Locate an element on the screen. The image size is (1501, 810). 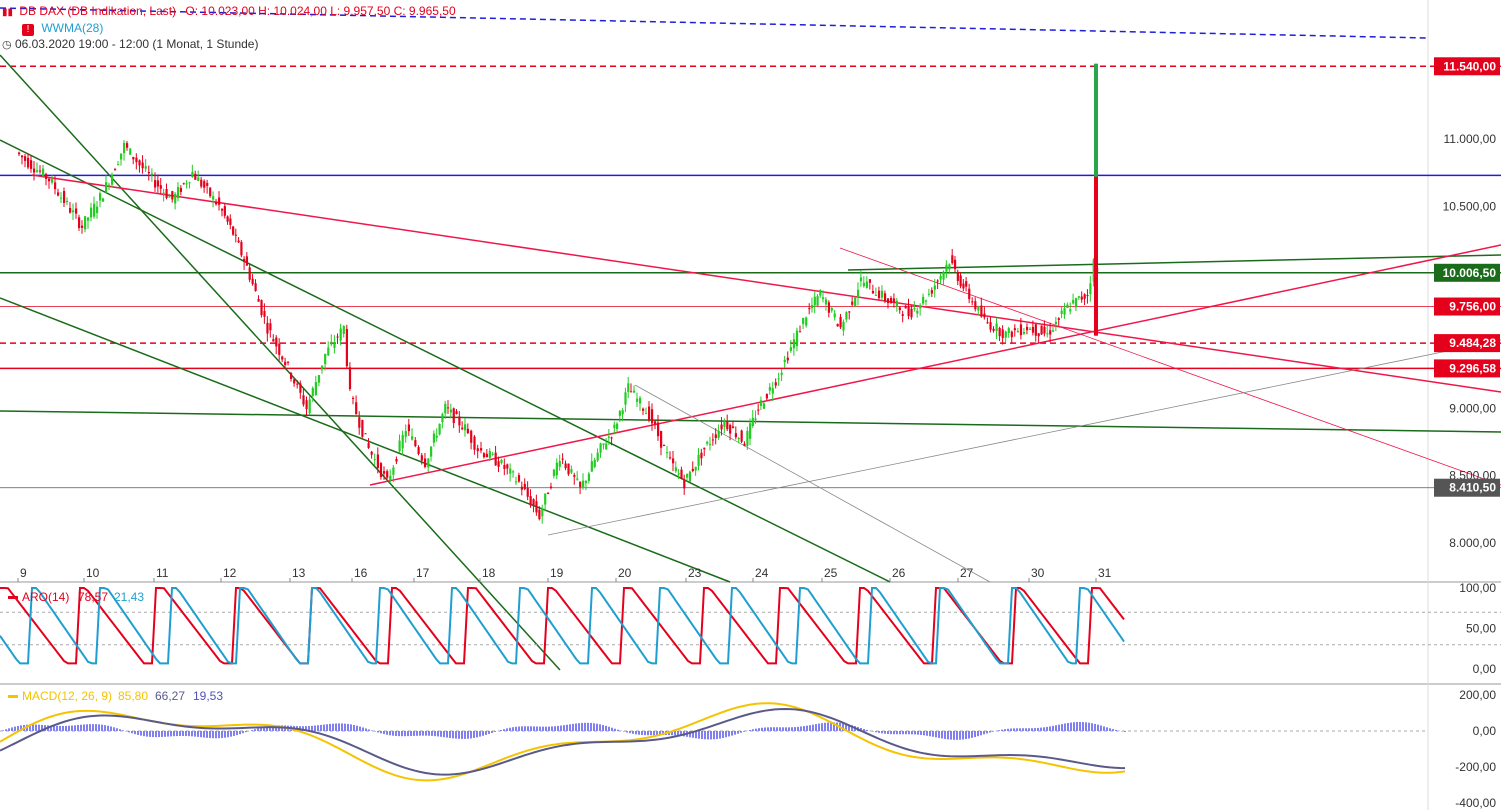
x-tick-label: 24 is located at coordinates (762, 573).